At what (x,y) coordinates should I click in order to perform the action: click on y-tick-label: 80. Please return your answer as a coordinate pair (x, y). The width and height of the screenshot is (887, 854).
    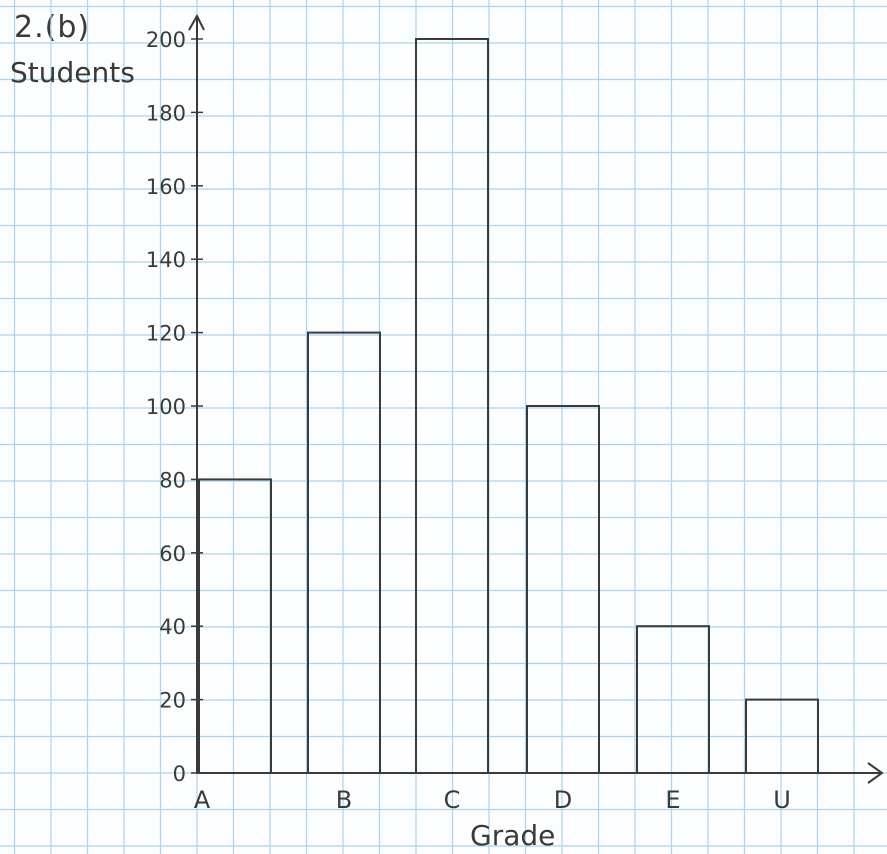
    Looking at the image, I should click on (172, 480).